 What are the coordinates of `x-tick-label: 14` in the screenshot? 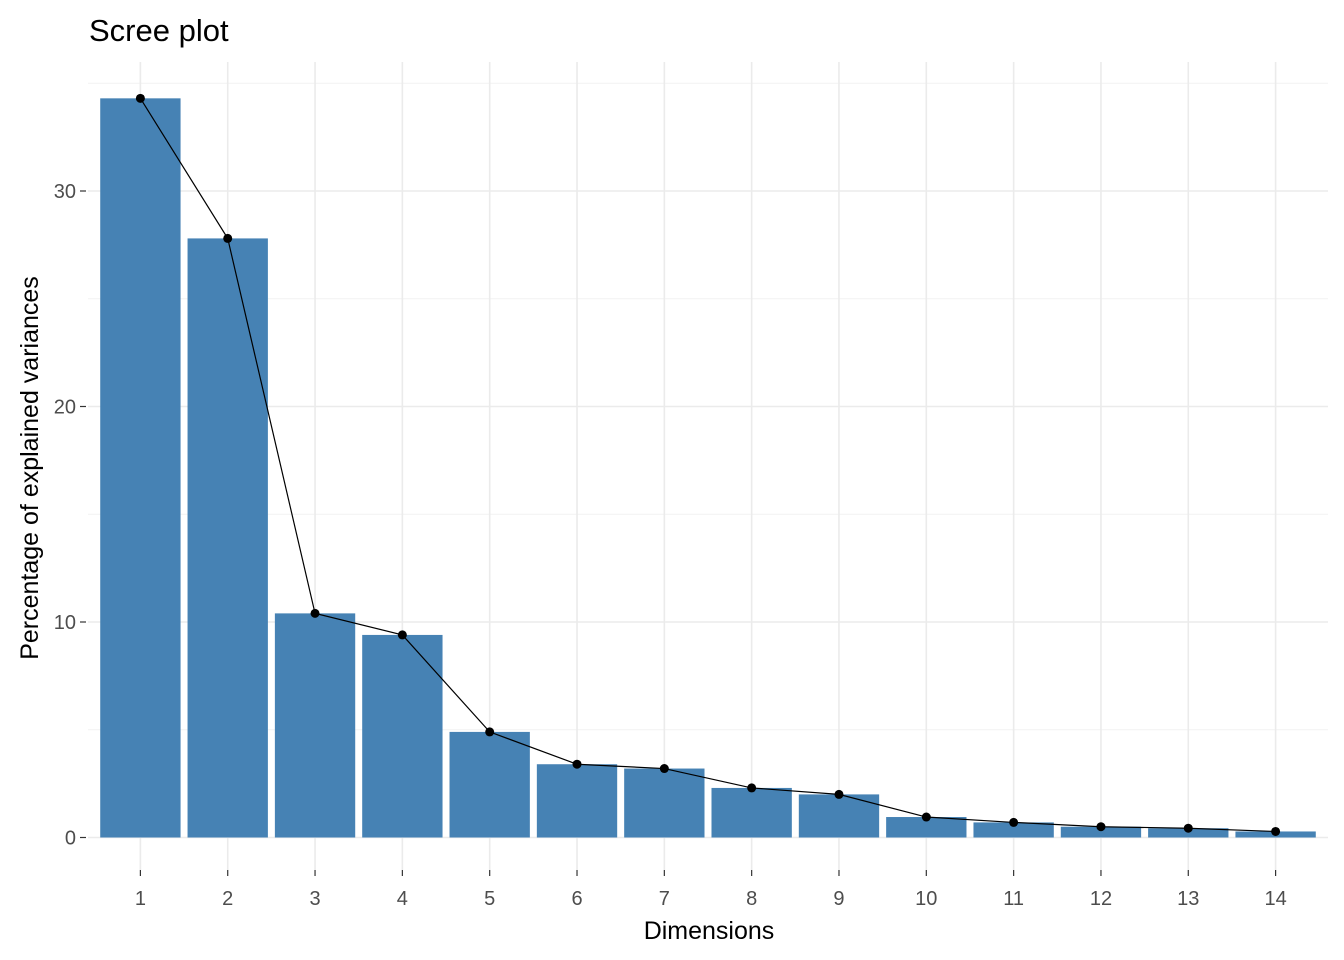 It's located at (1275, 899).